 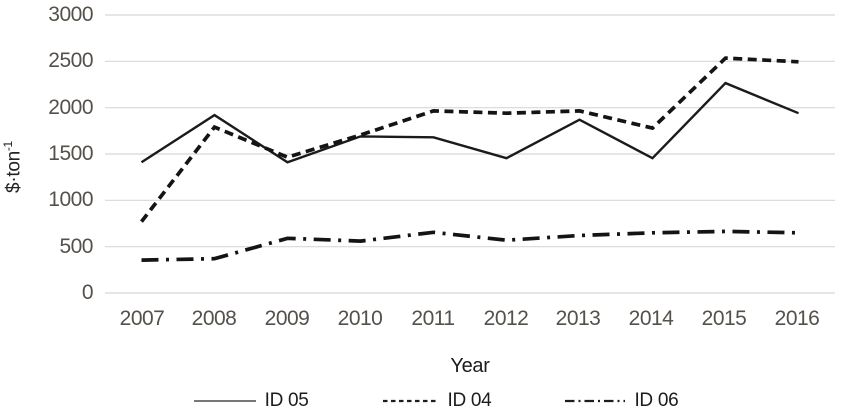 I want to click on y-tick-label: 0, so click(x=87, y=292).